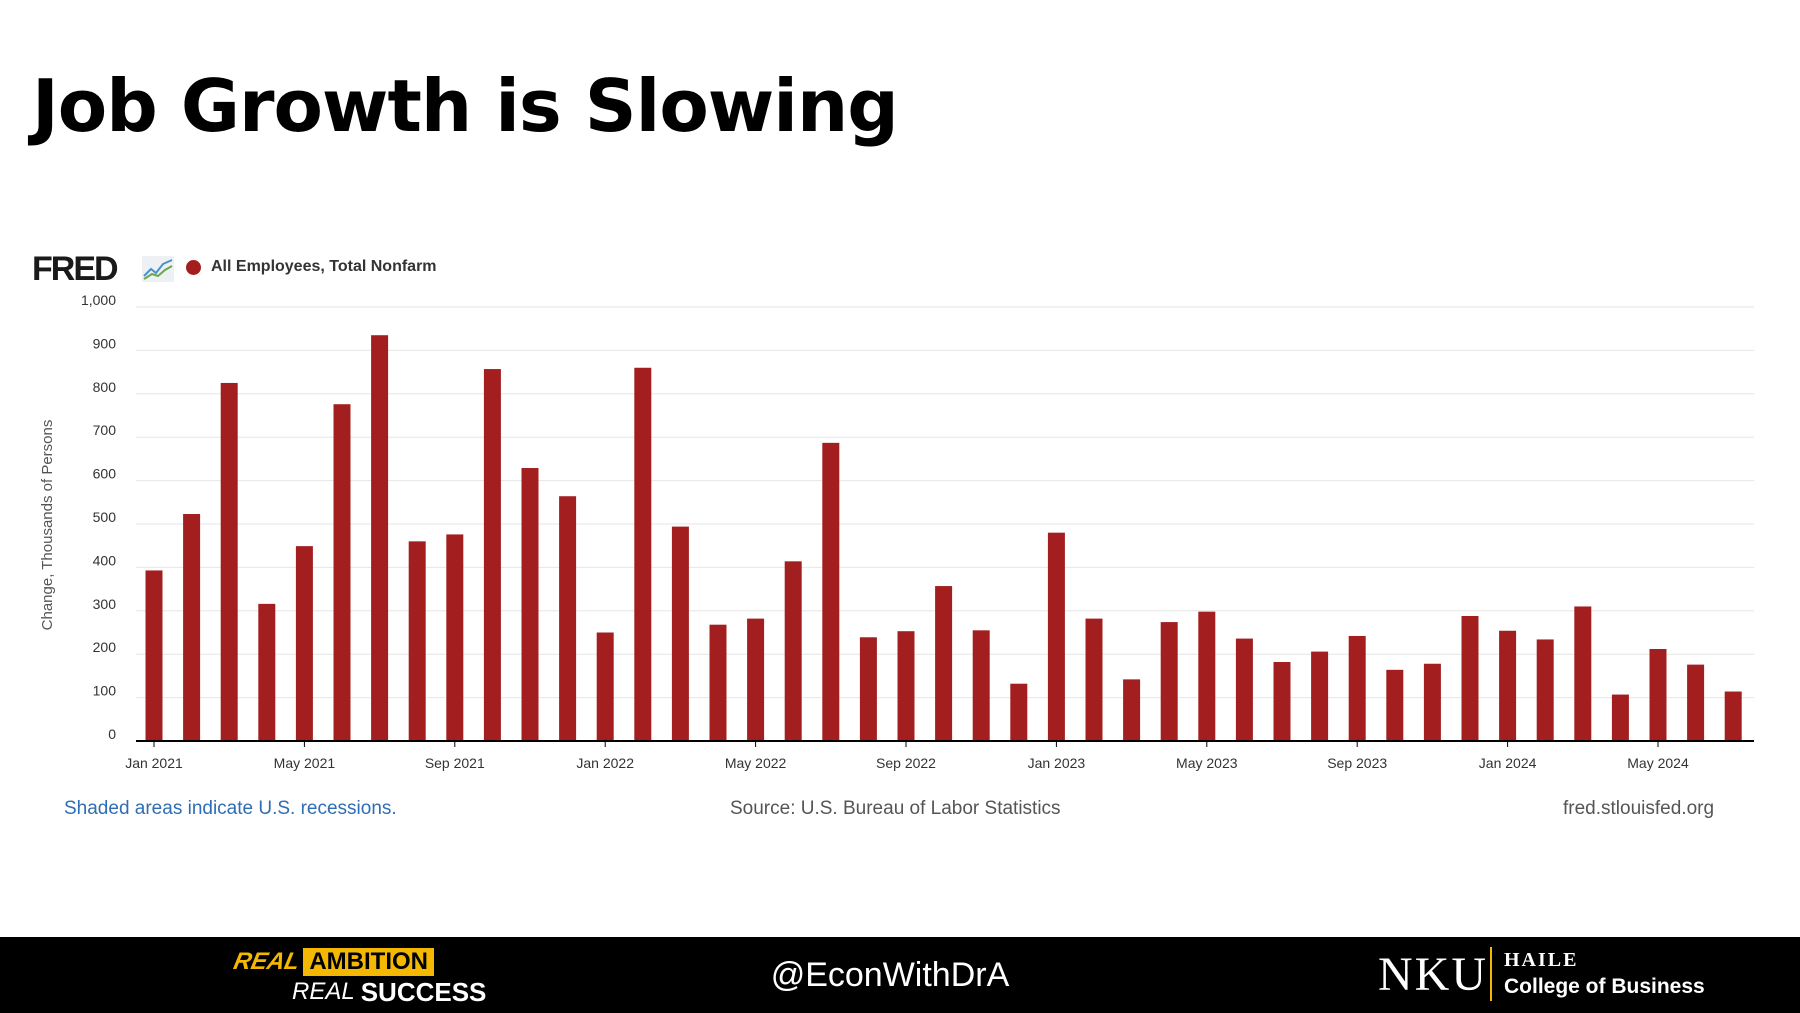 The height and width of the screenshot is (1013, 1800). I want to click on bar: May 2021: 449, so click(304, 643).